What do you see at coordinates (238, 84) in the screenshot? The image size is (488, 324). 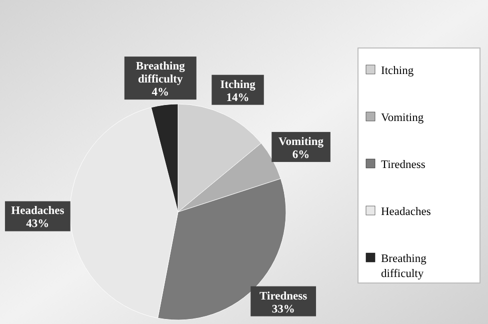 I see `slice-label: Itching` at bounding box center [238, 84].